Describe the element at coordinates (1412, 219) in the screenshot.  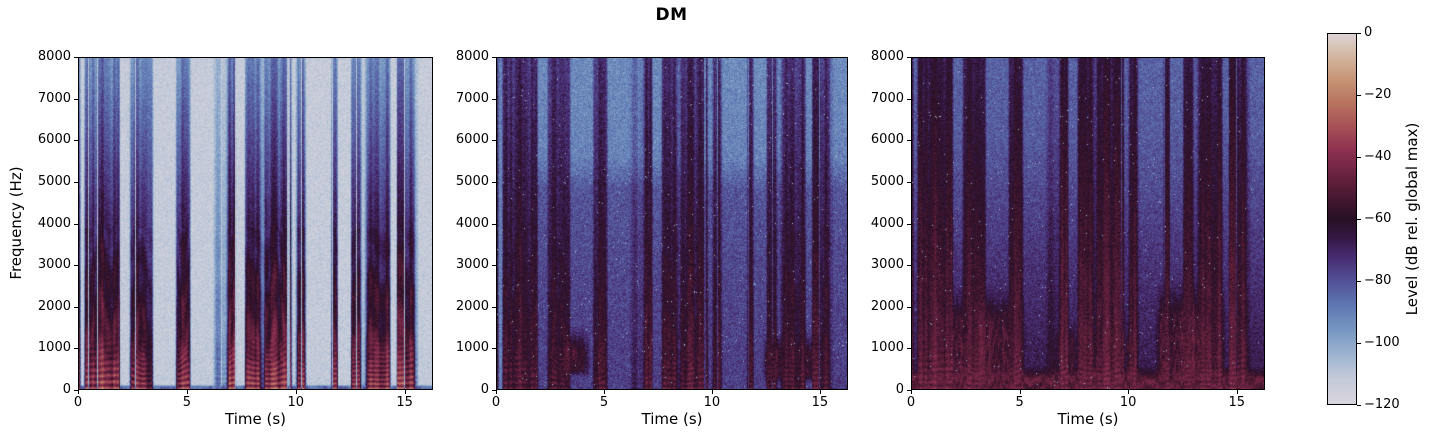
I see `colorbar-label: Level (dB rel. global max)` at that location.